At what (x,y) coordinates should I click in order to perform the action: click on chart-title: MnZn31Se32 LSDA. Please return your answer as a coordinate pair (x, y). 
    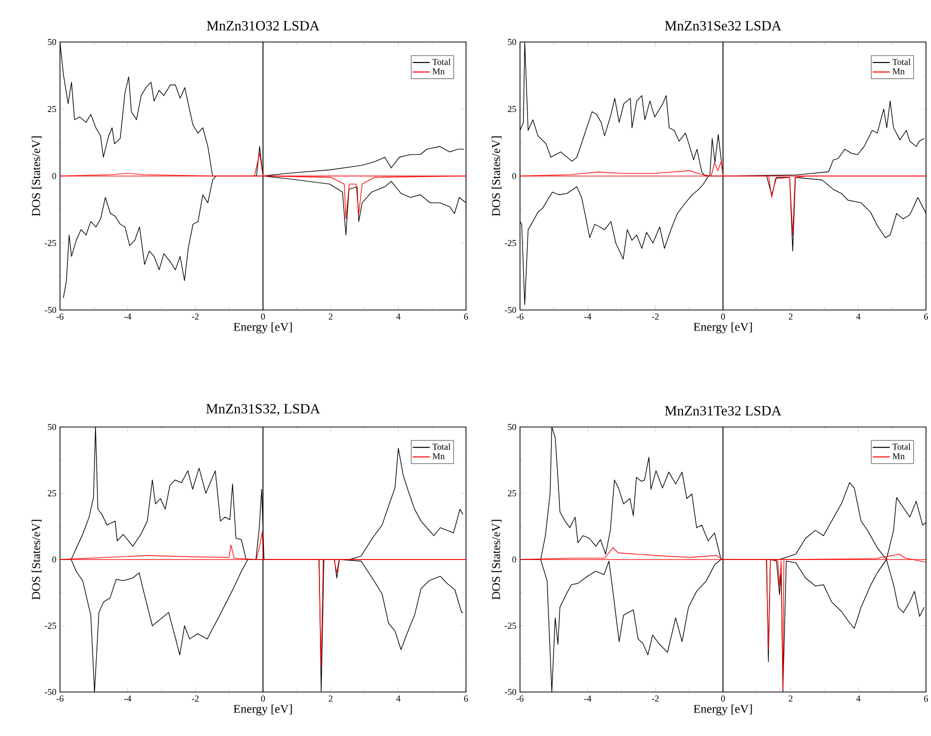
    Looking at the image, I should click on (723, 25).